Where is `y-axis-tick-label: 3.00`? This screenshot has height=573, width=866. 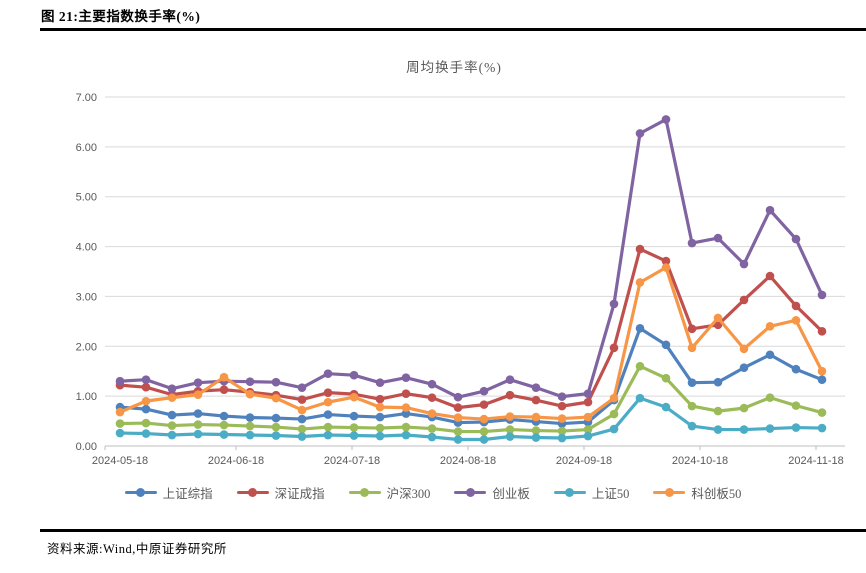 y-axis-tick-label: 3.00 is located at coordinates (86, 297).